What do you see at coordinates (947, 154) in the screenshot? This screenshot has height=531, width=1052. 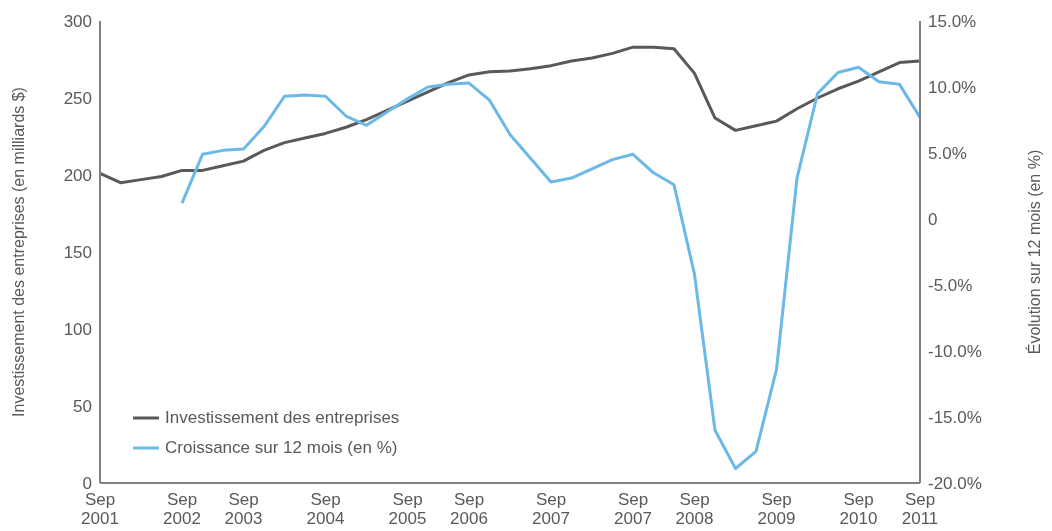 I see `y2-tick-label: 5.0%` at bounding box center [947, 154].